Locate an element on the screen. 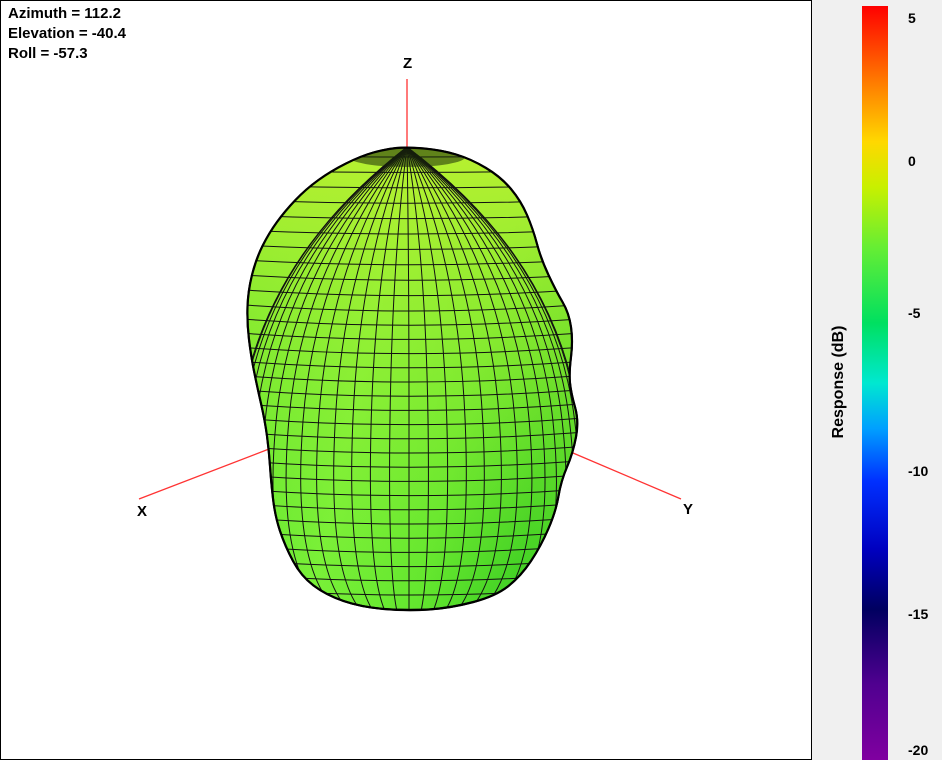 Image resolution: width=942 pixels, height=761 pixels. x-axis-label: X is located at coordinates (142, 511).